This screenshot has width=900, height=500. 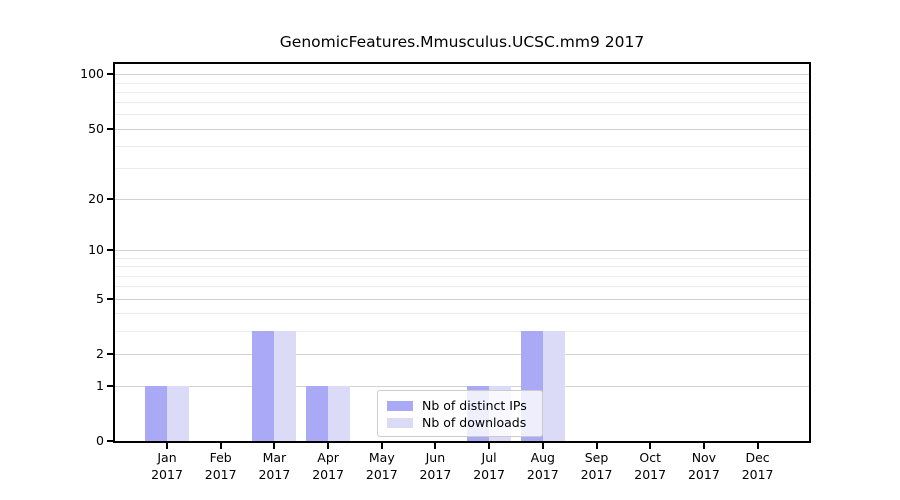 I want to click on legend-swatch-distinct-ips, so click(x=400, y=405).